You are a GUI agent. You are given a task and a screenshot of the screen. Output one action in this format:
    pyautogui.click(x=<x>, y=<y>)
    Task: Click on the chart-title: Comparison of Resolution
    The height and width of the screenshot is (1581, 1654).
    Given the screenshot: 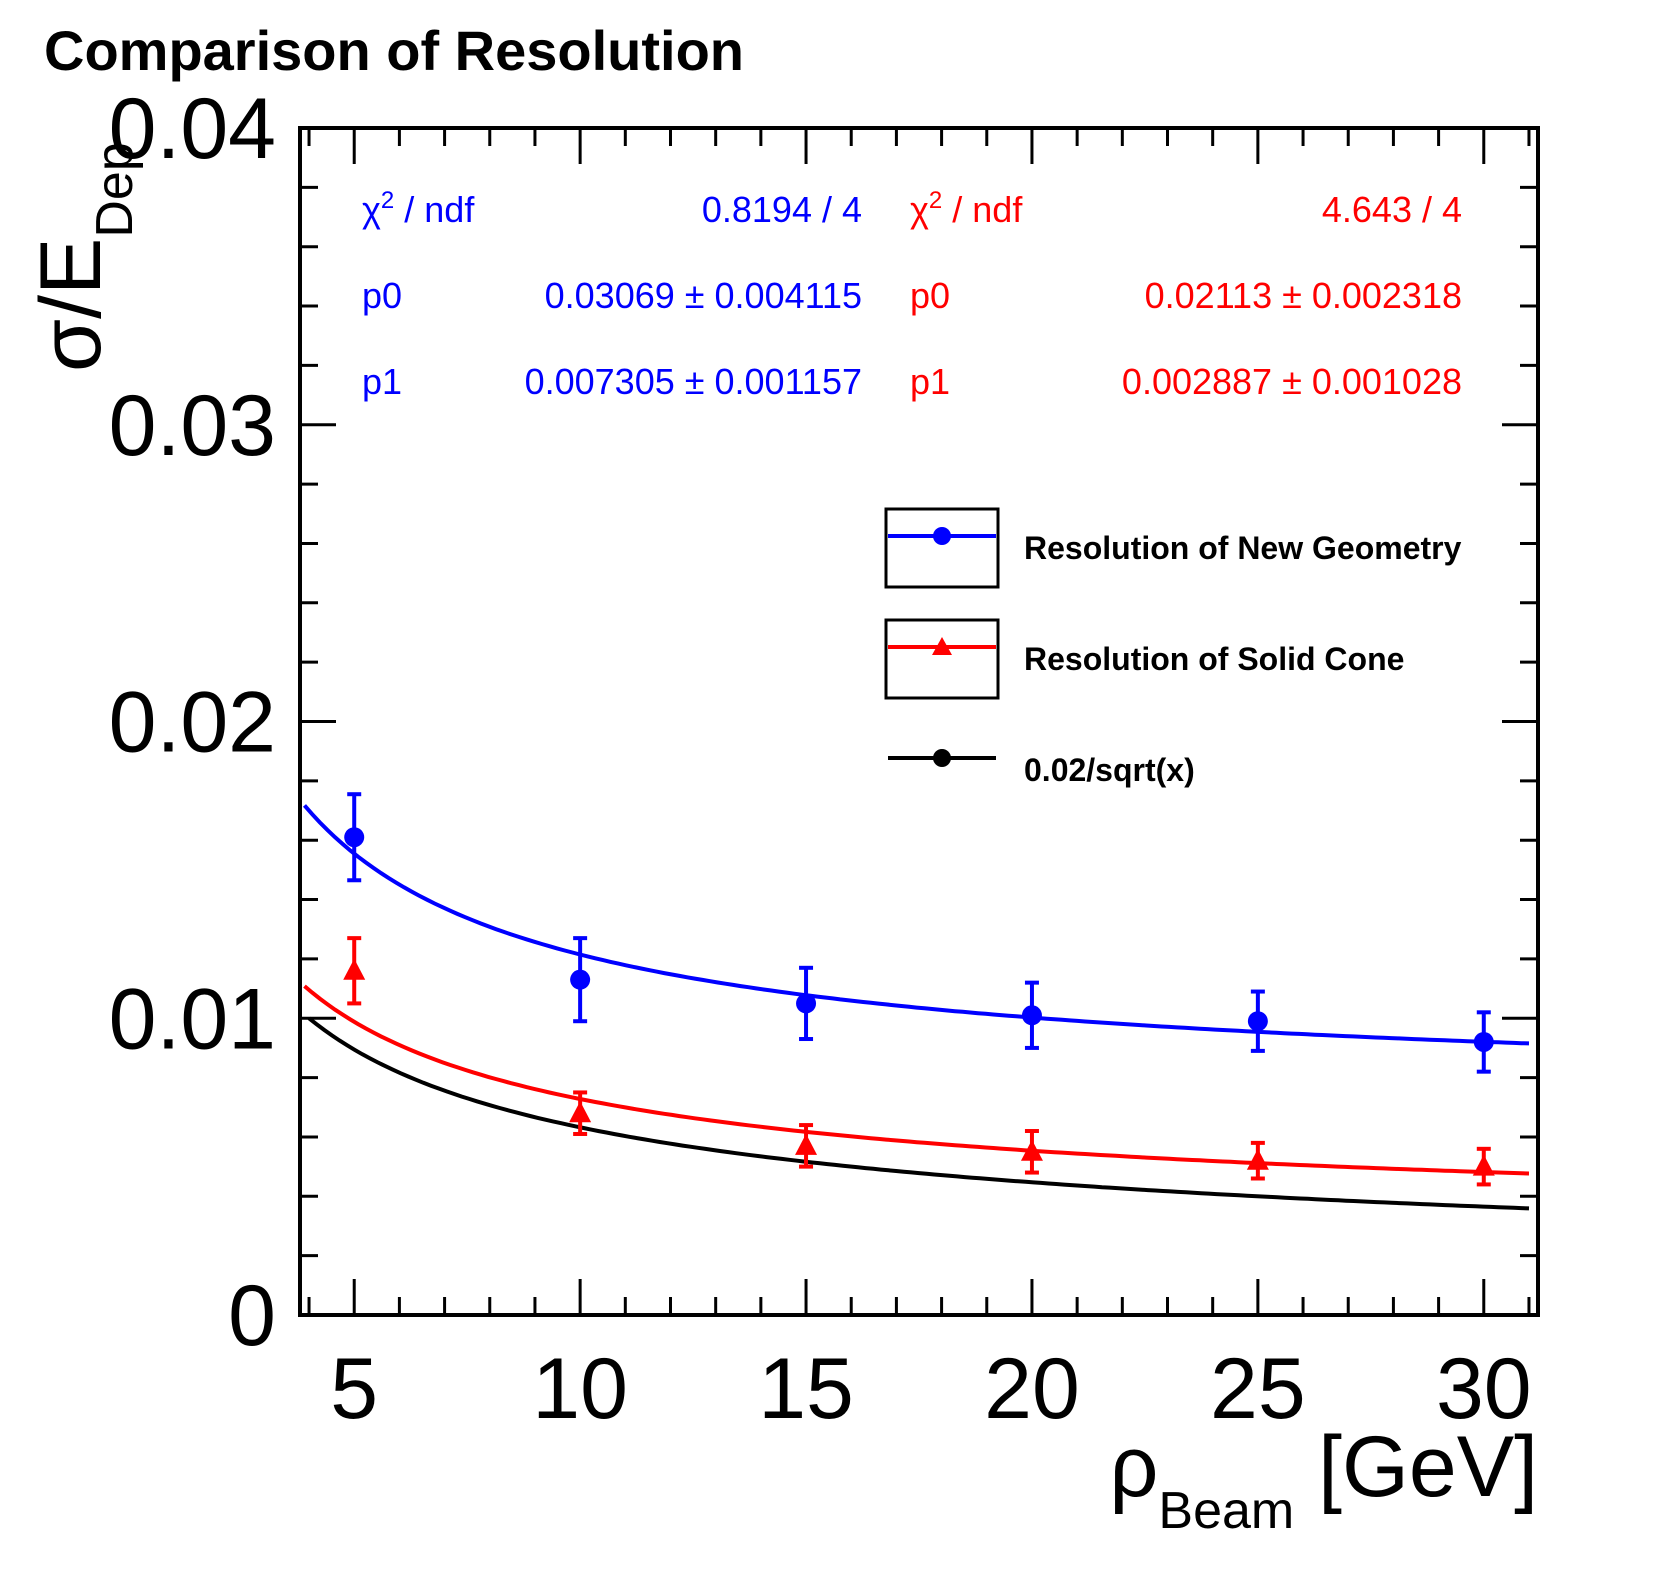 What is the action you would take?
    pyautogui.click(x=394, y=50)
    